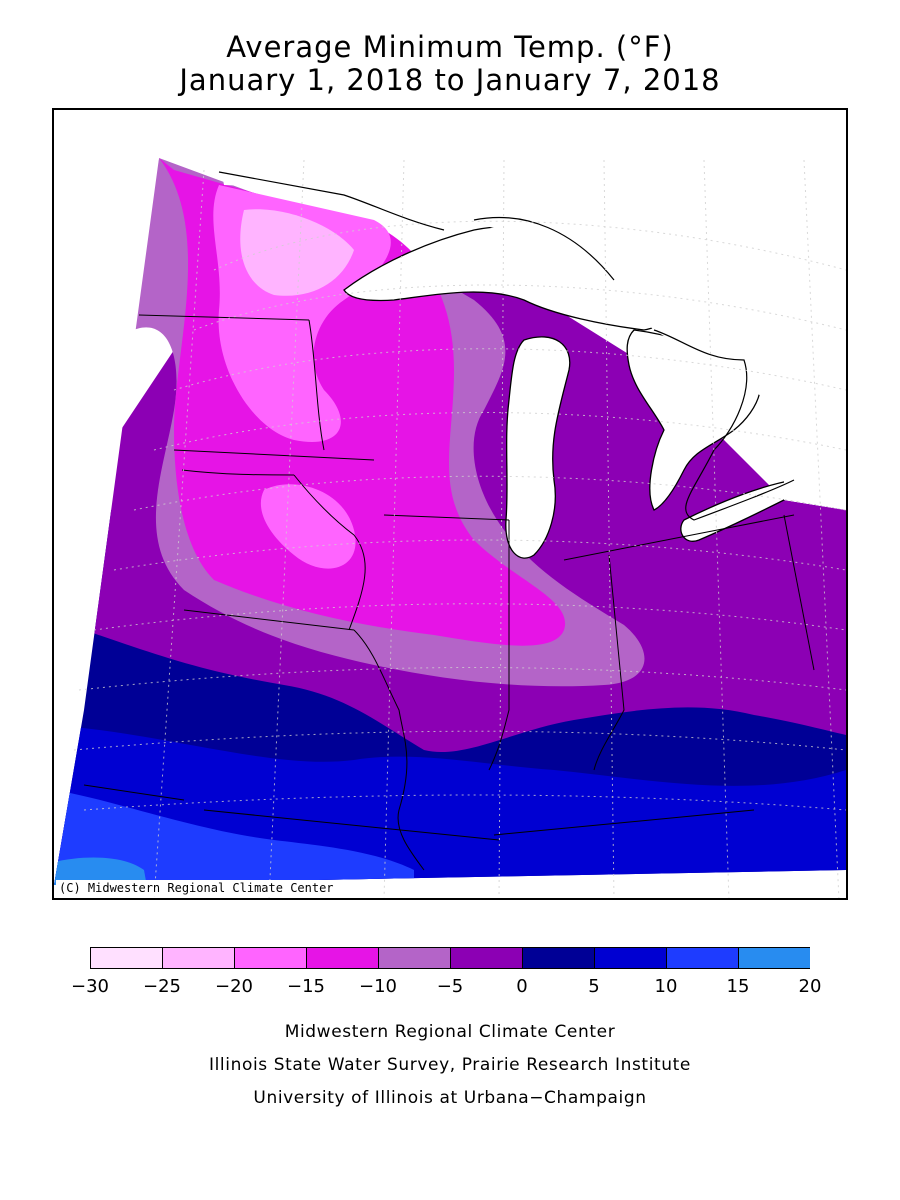  I want to click on legend-tick-label: 5, so click(594, 986).